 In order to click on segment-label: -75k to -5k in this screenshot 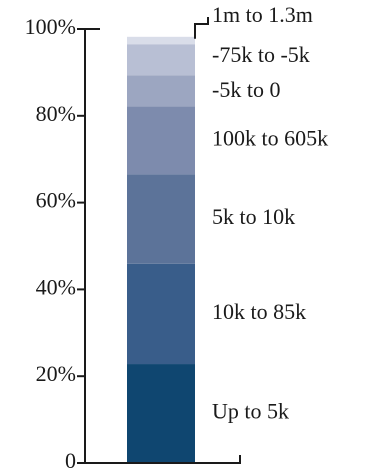, I will do `click(261, 54)`.